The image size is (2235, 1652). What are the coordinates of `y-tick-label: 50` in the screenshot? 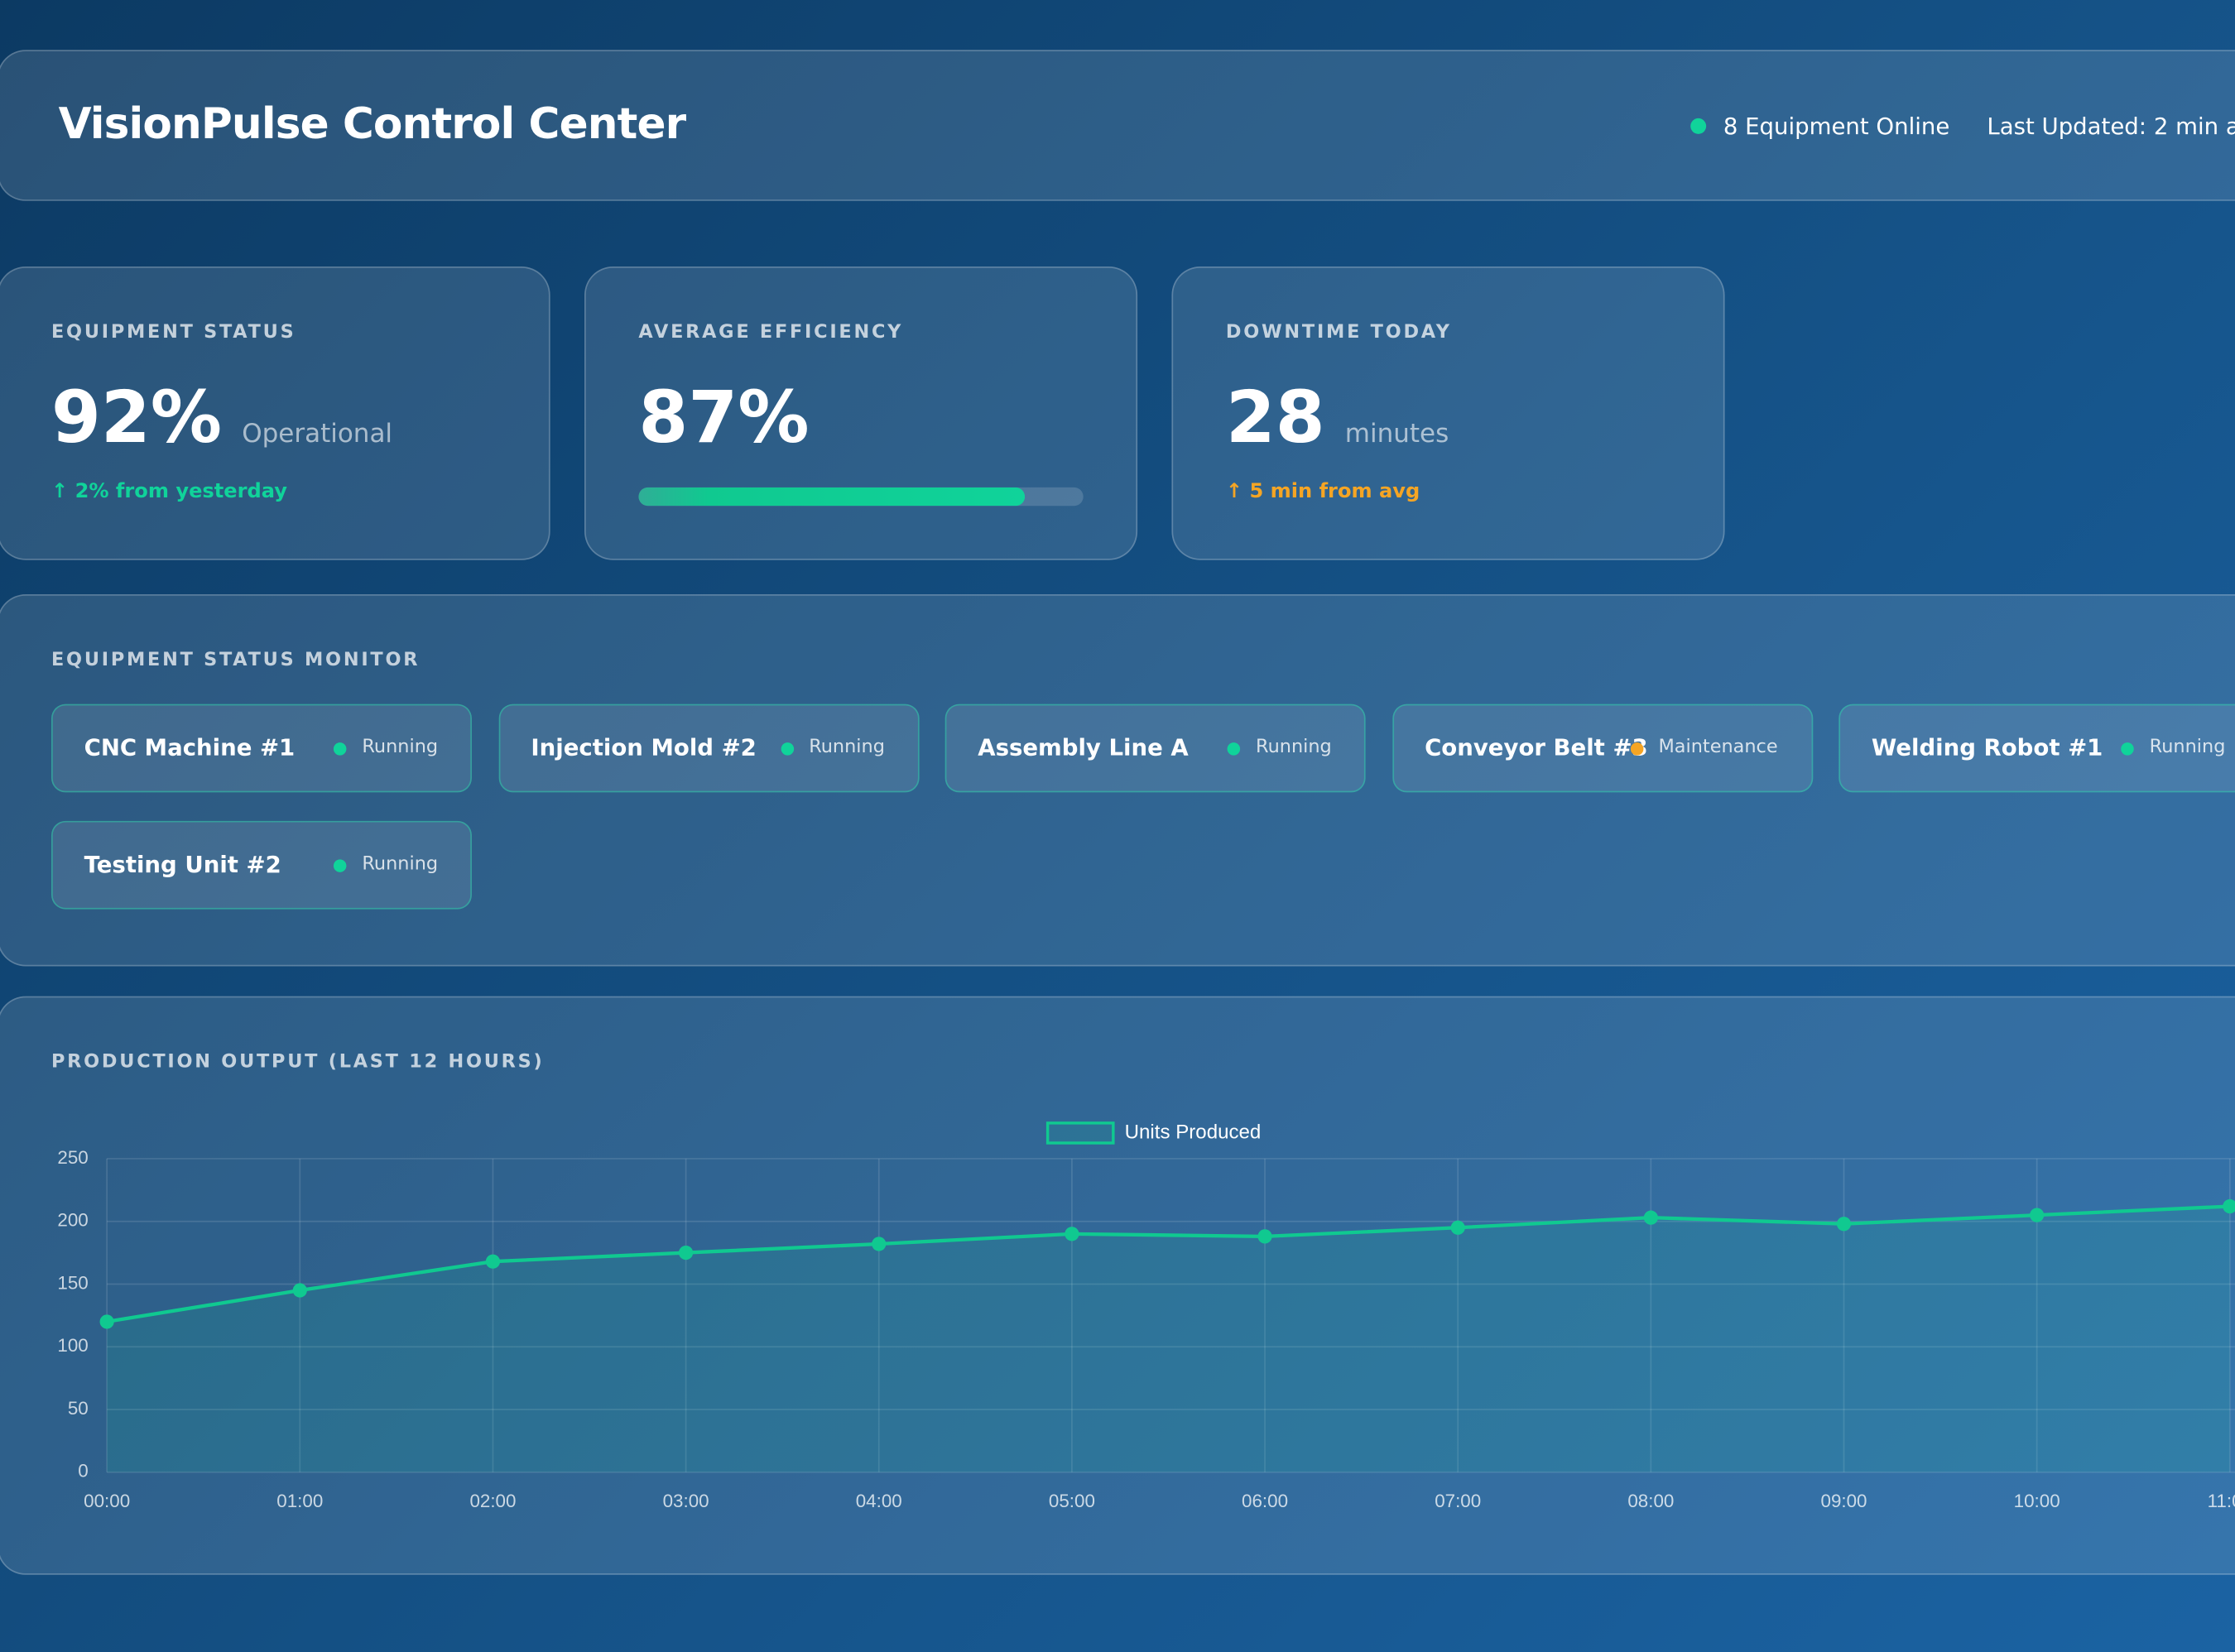 It's located at (78, 1408).